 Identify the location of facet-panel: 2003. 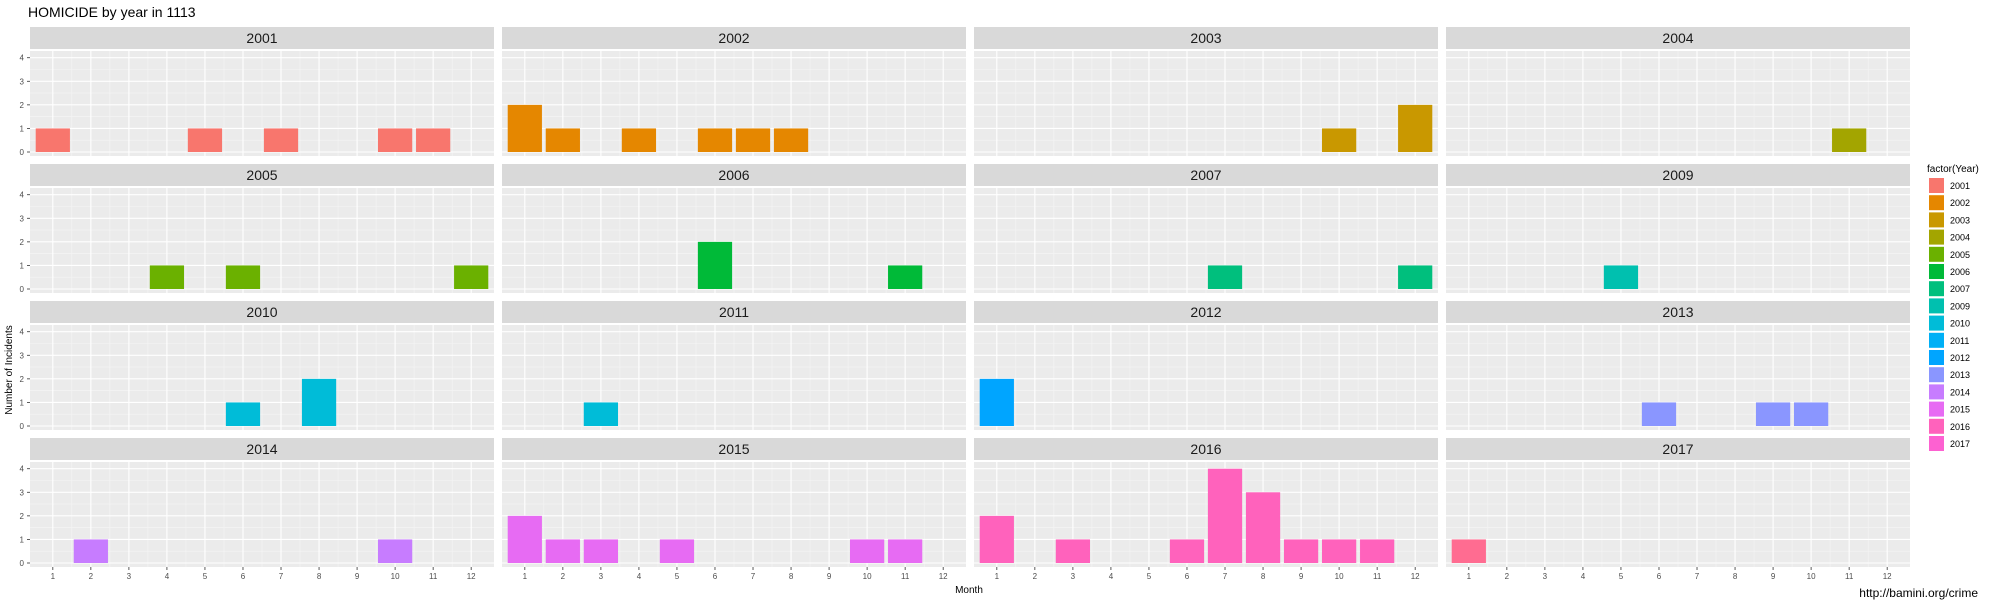
(1206, 91).